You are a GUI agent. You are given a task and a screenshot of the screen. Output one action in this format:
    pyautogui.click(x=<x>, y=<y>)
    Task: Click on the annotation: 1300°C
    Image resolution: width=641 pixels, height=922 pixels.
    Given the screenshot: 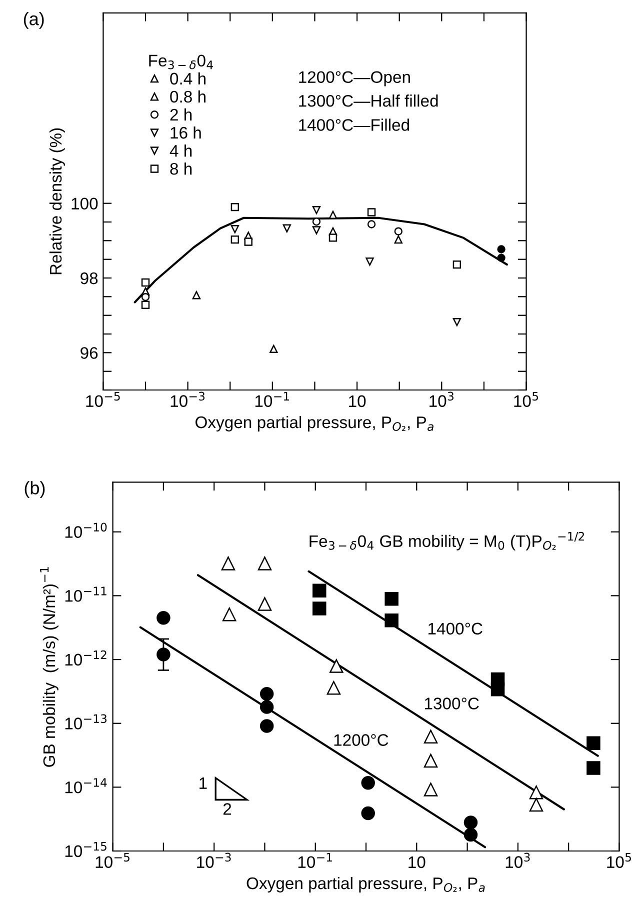 What is the action you would take?
    pyautogui.click(x=451, y=704)
    